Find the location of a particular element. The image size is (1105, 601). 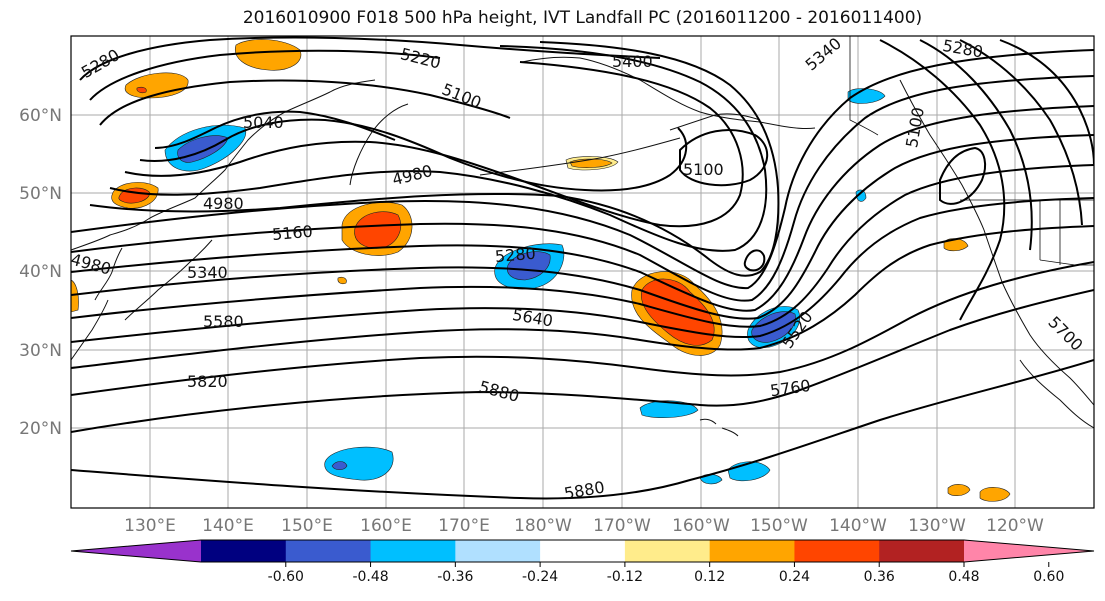

coastline-asia is located at coordinates (223, 165).